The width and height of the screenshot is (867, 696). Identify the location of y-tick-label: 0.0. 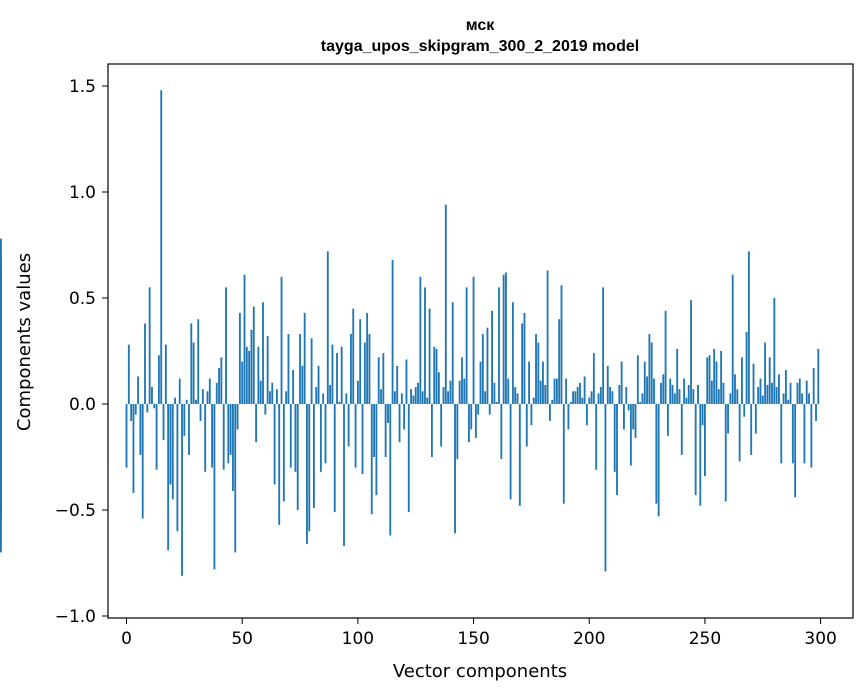
(82, 405).